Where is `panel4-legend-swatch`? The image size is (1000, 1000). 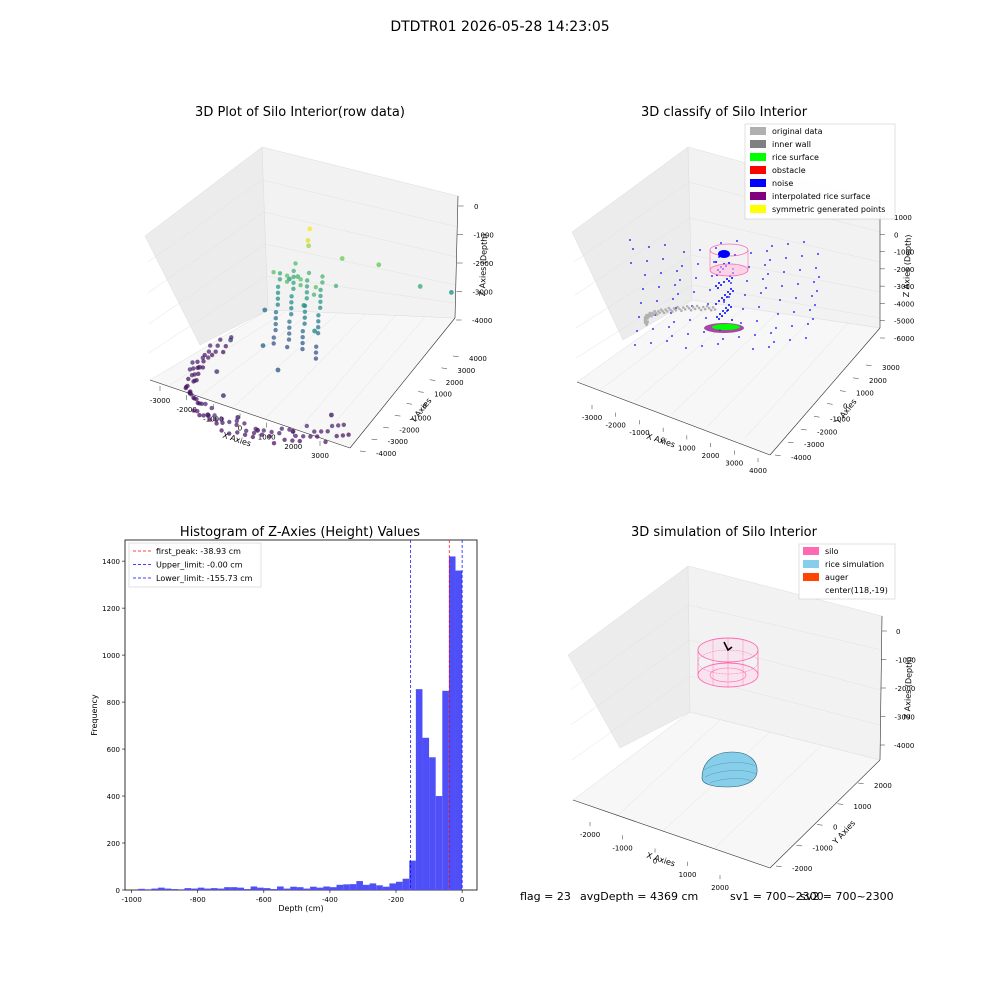 panel4-legend-swatch is located at coordinates (811, 551).